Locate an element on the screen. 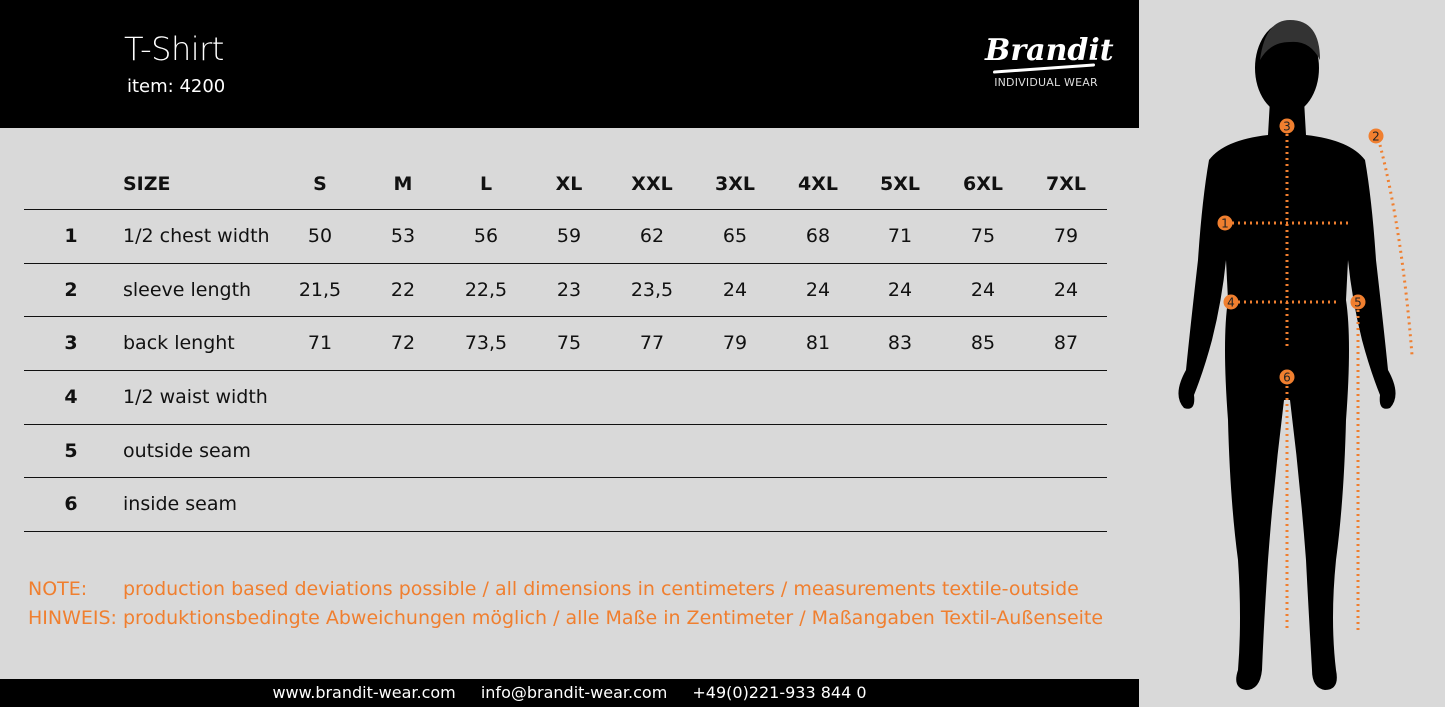 Image resolution: width=1445 pixels, height=707 pixels. table-cell: 53 is located at coordinates (403, 236).